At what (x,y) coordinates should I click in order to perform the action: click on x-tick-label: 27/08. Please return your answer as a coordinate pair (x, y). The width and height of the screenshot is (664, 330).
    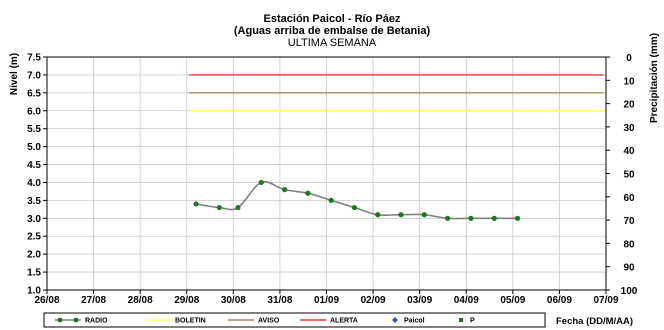
    Looking at the image, I should click on (93, 300).